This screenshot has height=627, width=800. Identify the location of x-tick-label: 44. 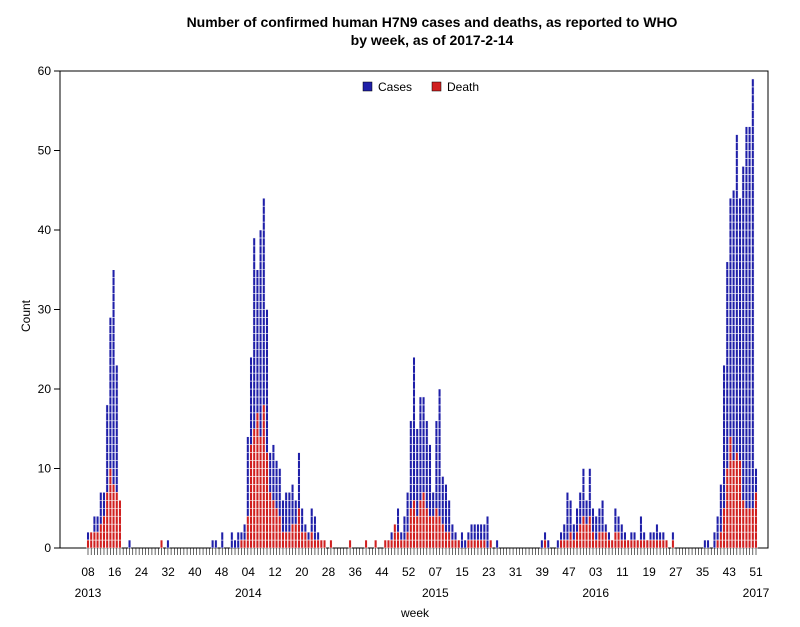
(382, 572).